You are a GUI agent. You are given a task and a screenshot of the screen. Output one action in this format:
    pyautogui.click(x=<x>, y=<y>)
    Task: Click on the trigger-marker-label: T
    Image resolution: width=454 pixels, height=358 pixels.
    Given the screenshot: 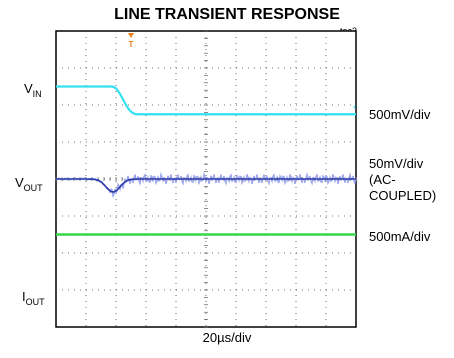 What is the action you would take?
    pyautogui.click(x=131, y=44)
    